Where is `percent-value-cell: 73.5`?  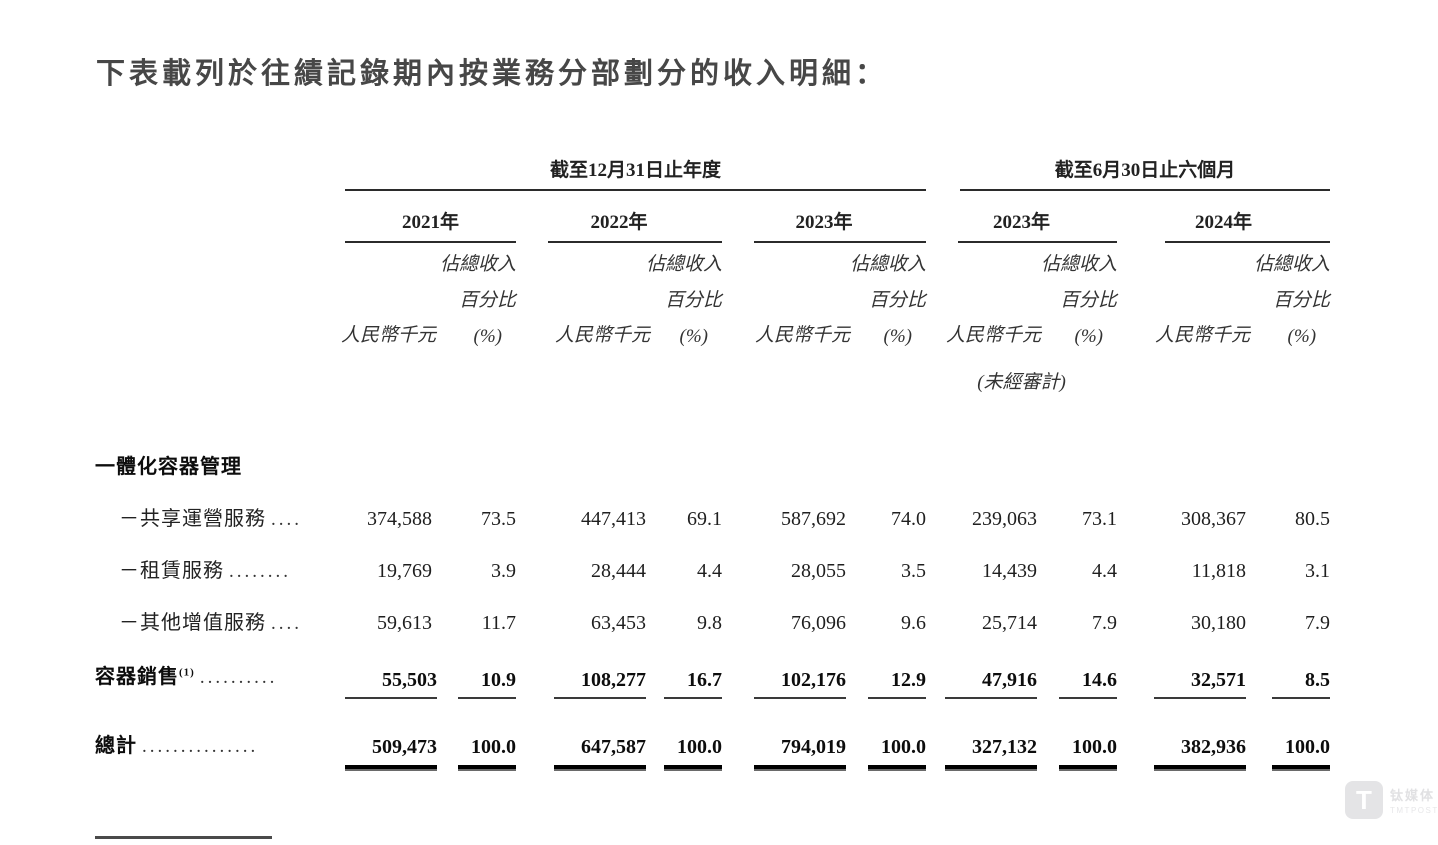 percent-value-cell: 73.5 is located at coordinates (498, 519).